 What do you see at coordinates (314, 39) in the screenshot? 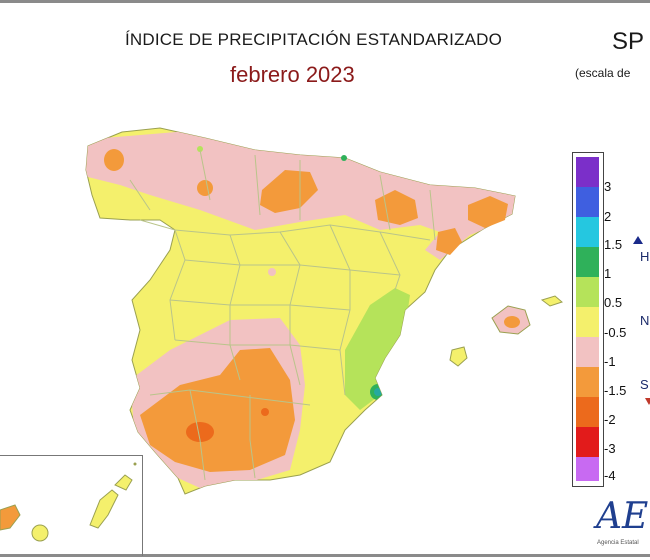
I see `map-title: ÍNDICE DE PRECIPITACIÓN ESTANDARIZADO` at bounding box center [314, 39].